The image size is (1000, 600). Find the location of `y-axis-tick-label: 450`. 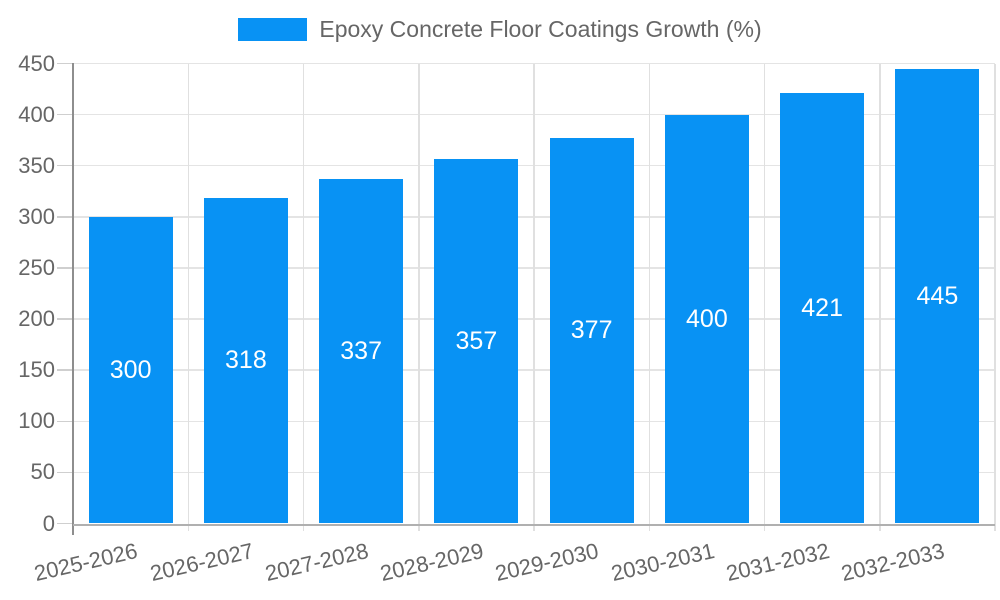

y-axis-tick-label: 450 is located at coordinates (36, 63).